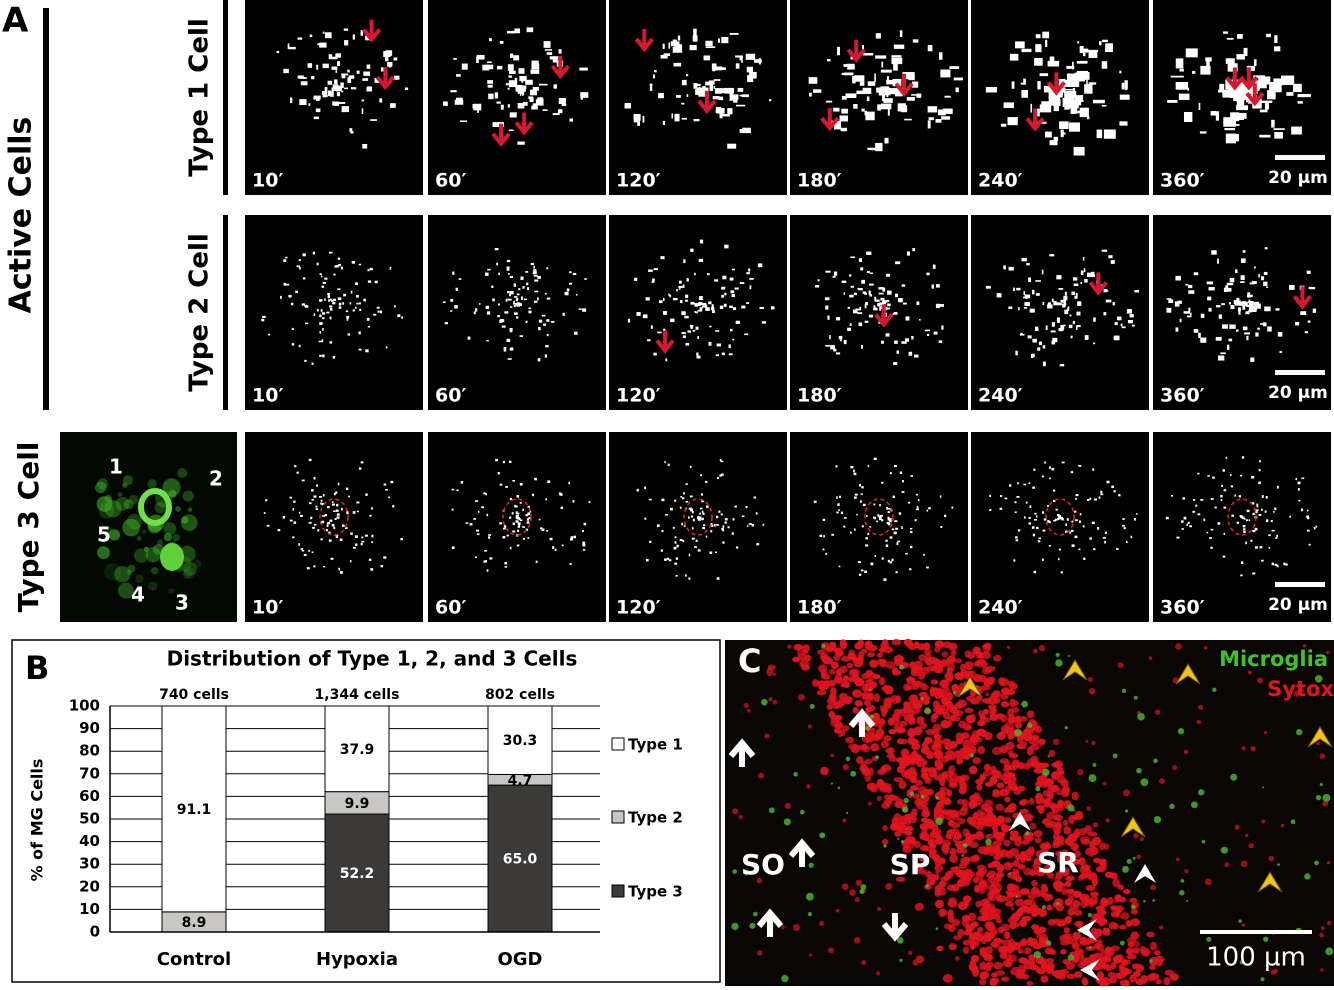 Image resolution: width=1334 pixels, height=990 pixels. I want to click on bar-annotation: 802 cells, so click(520, 695).